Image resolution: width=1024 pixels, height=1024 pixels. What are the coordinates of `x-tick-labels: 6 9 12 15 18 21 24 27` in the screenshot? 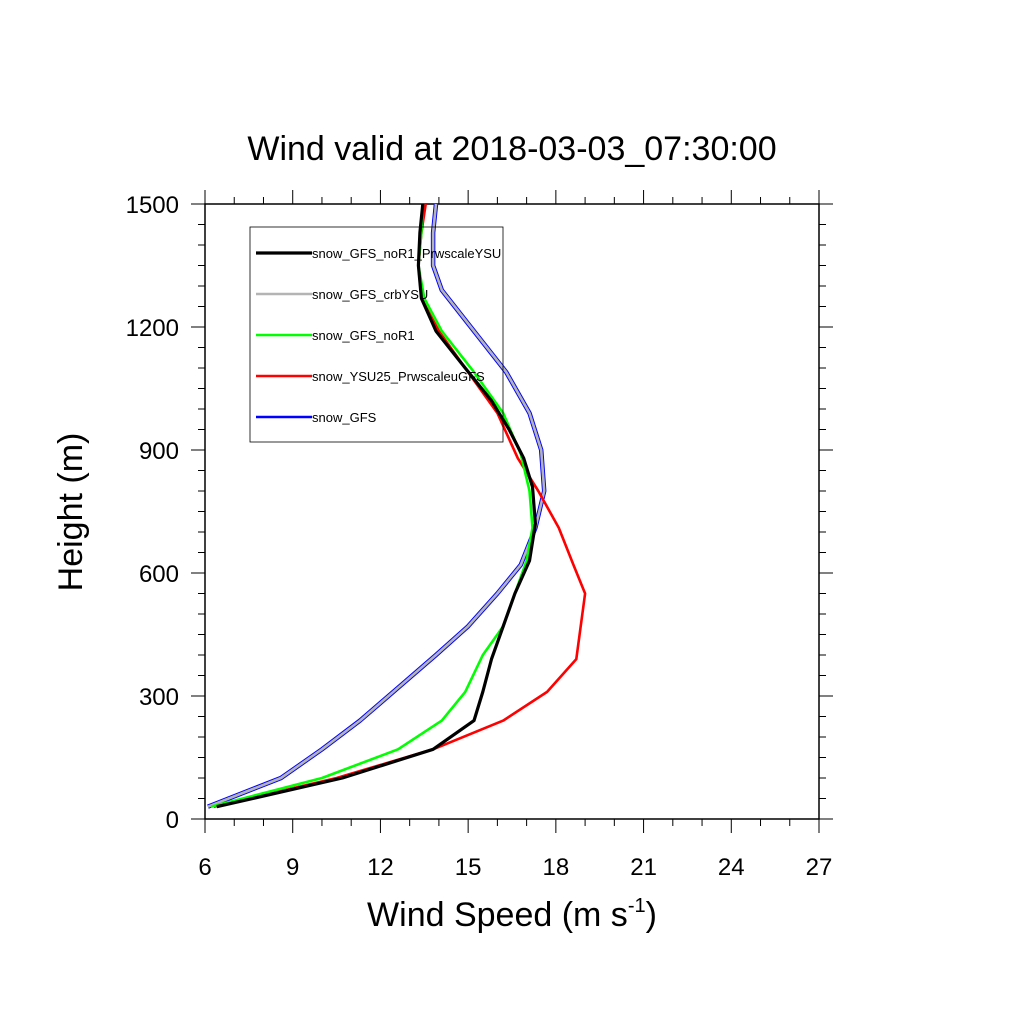 It's located at (515, 867).